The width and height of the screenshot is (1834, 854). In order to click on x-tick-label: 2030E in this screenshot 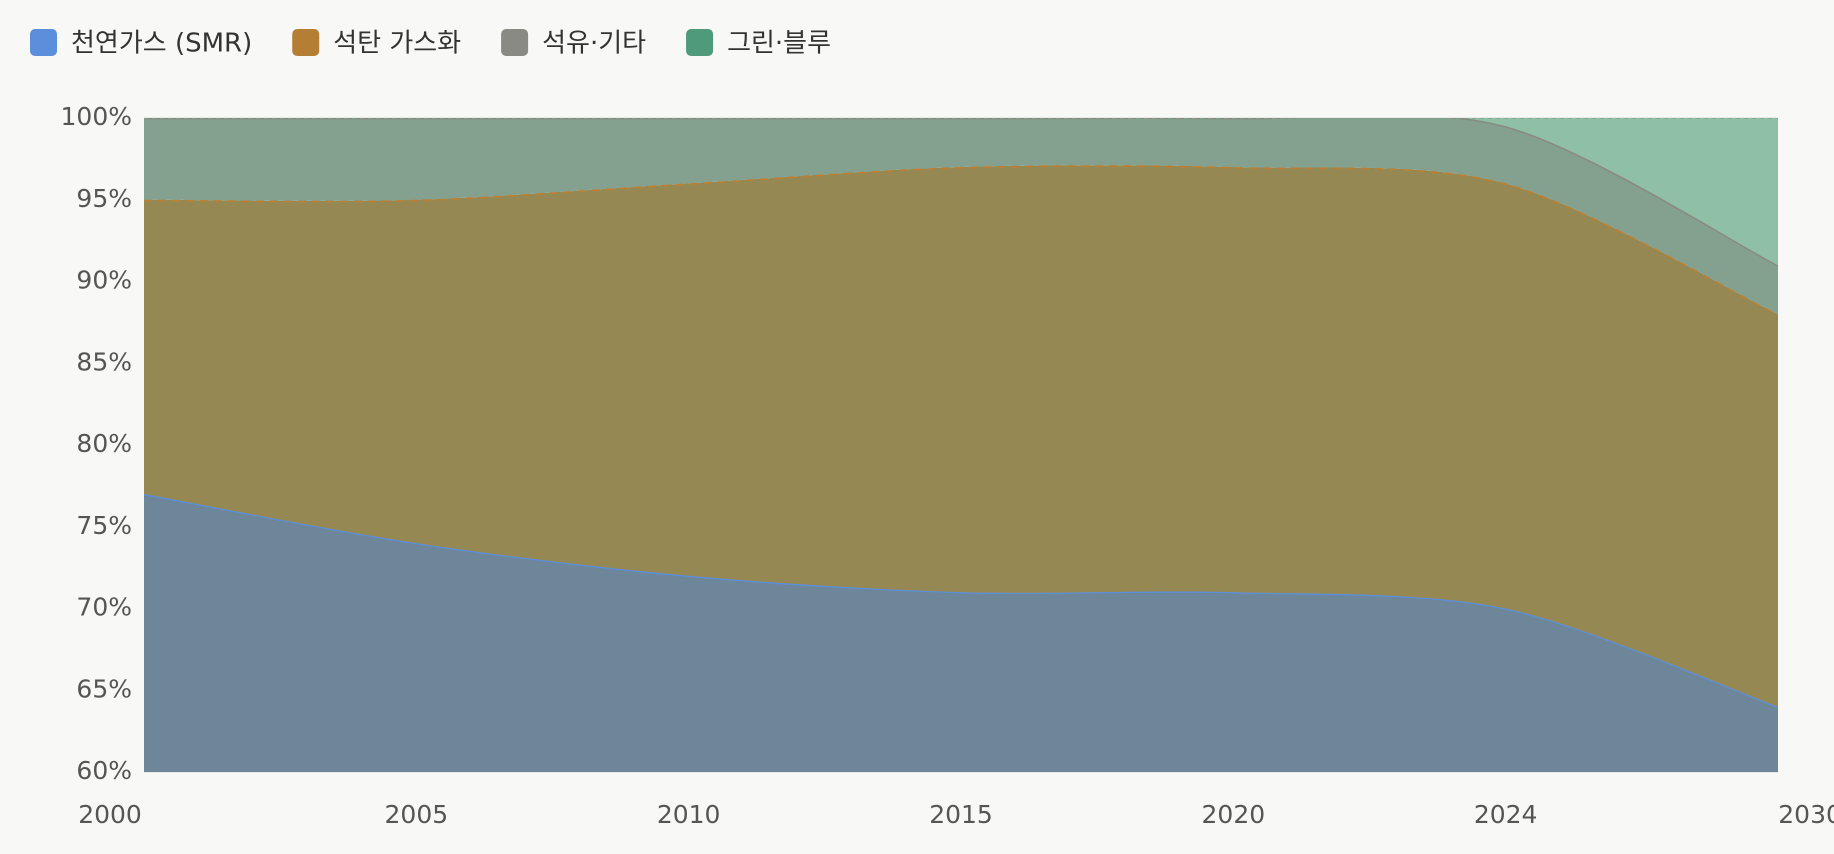, I will do `click(1806, 814)`.